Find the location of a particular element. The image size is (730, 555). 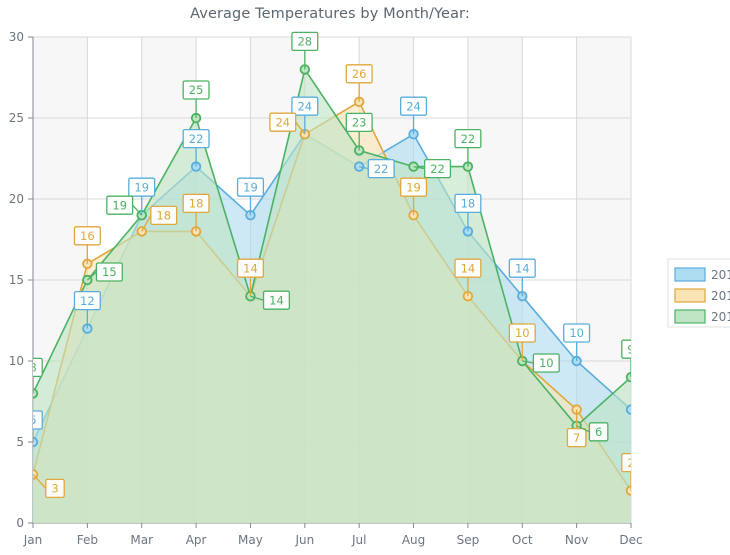

x-axis-tick-label: Feb is located at coordinates (87, 540).